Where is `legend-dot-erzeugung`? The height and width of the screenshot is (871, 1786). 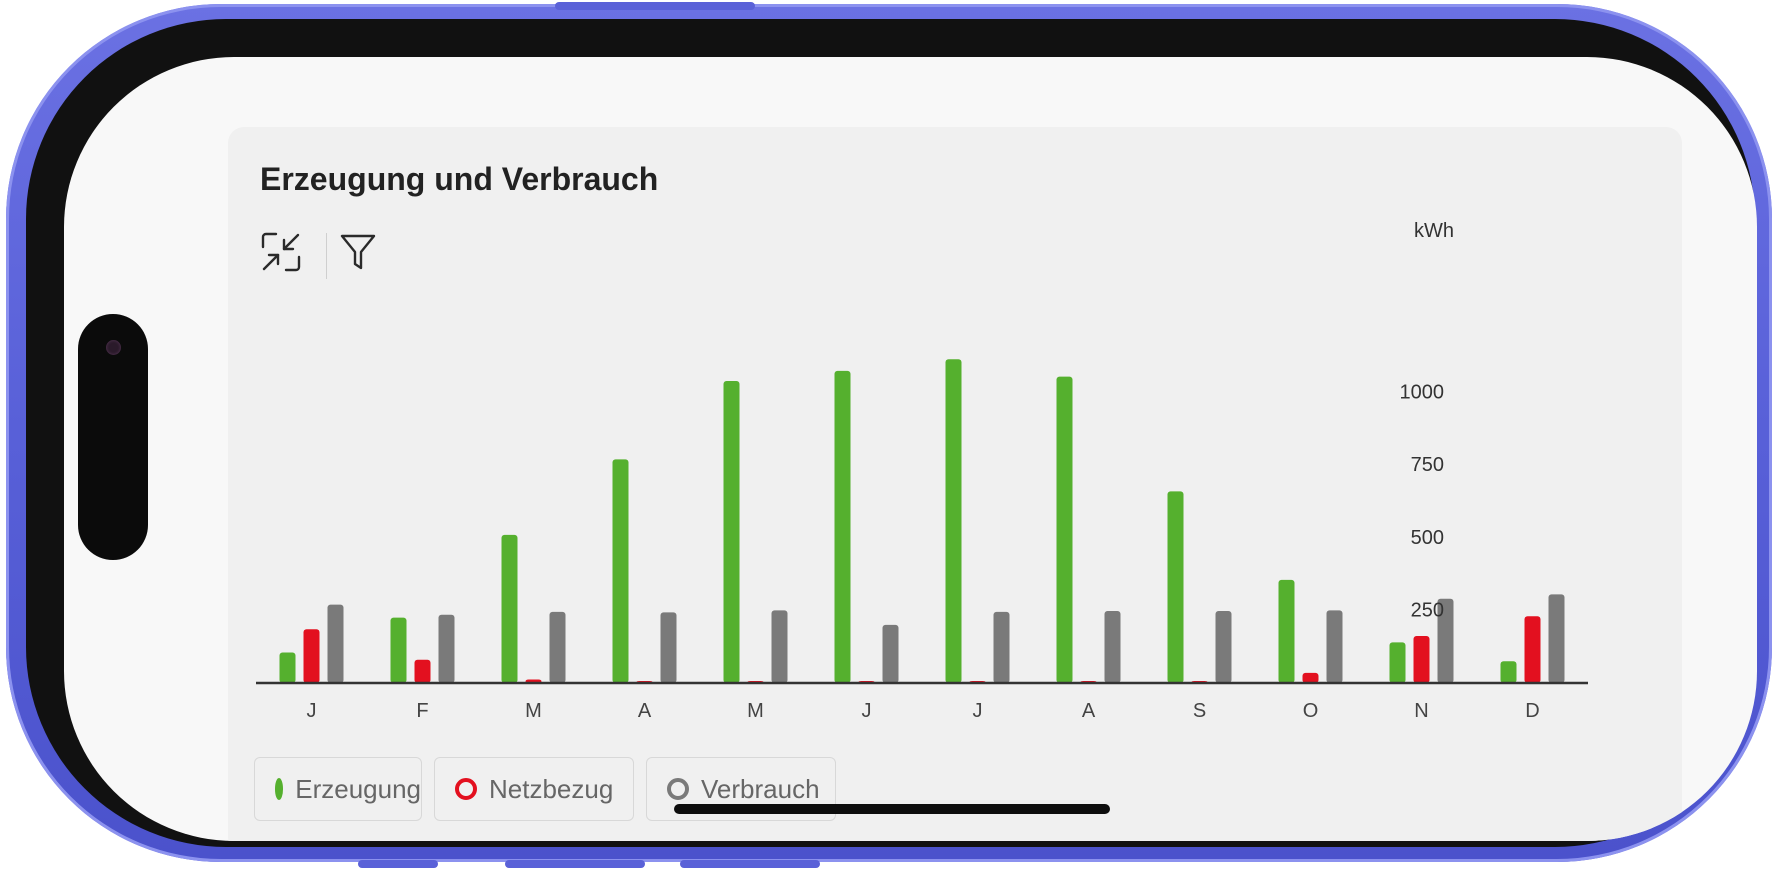 legend-dot-erzeugung is located at coordinates (279, 789).